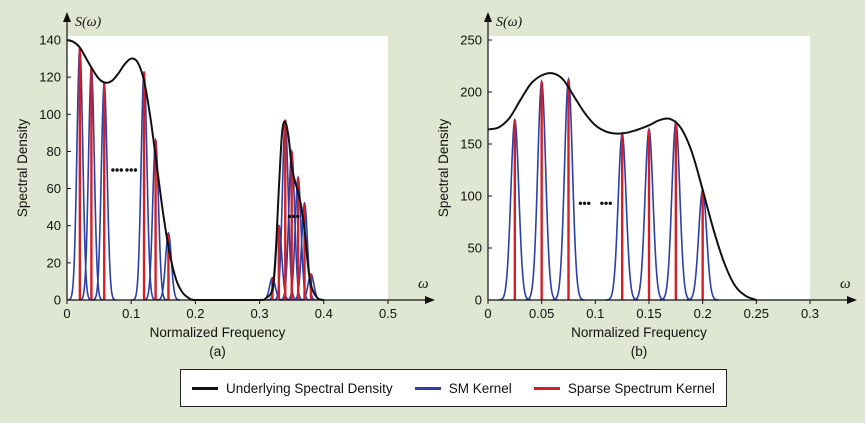  Describe the element at coordinates (388, 313) in the screenshot. I see `panel-a-x-tick-label: 0.5` at that location.